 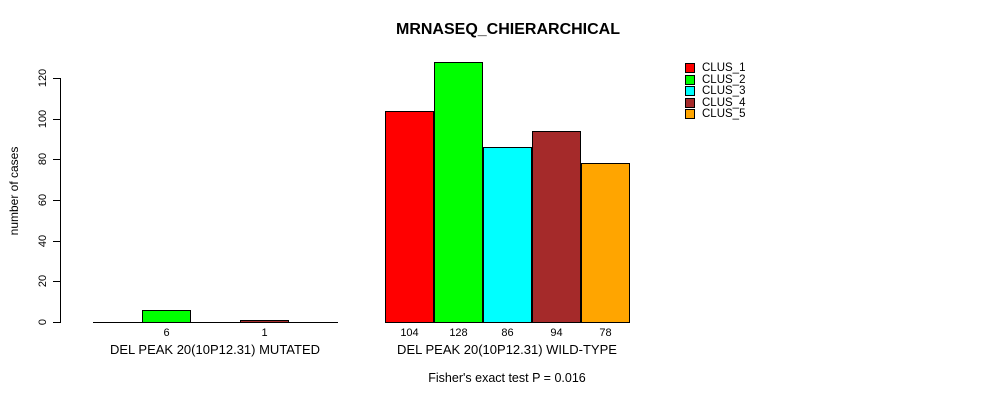 I want to click on bar-clus_4-group1, so click(x=556, y=227).